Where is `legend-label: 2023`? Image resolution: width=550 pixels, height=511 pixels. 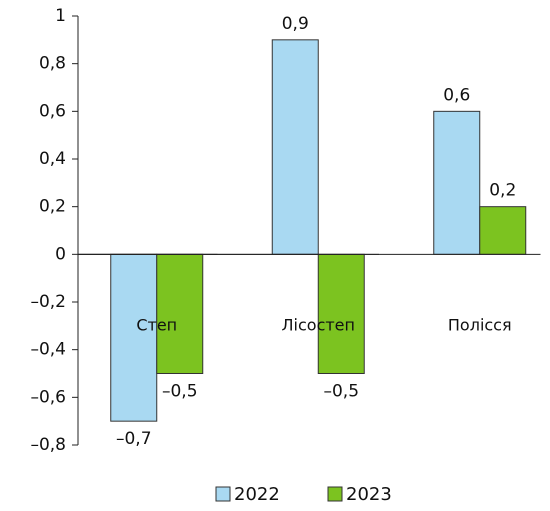
legend-label: 2023 is located at coordinates (369, 494).